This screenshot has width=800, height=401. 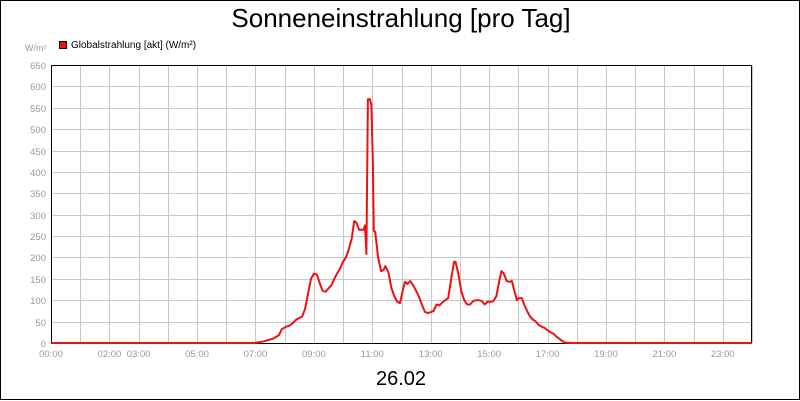 What do you see at coordinates (38, 152) in the screenshot?
I see `y-tick-label: 450` at bounding box center [38, 152].